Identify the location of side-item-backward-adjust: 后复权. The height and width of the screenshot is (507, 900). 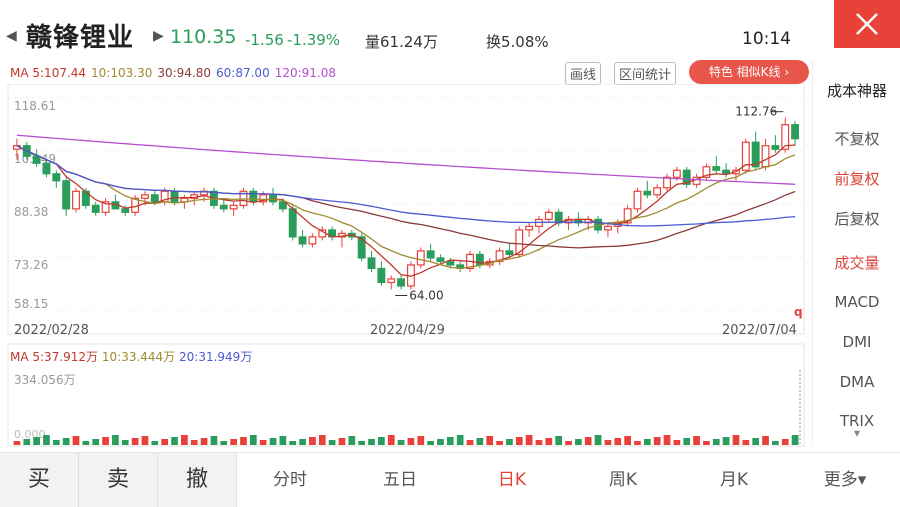
(857, 219).